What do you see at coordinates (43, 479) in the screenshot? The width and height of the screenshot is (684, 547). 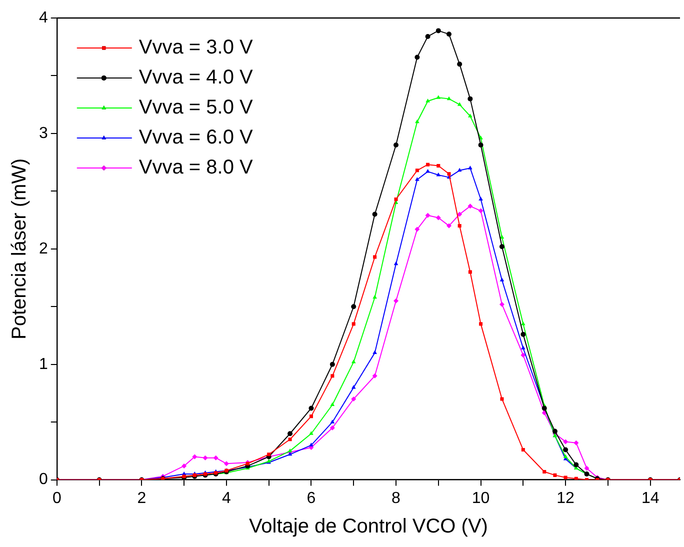 I see `y-tick-label: 0` at bounding box center [43, 479].